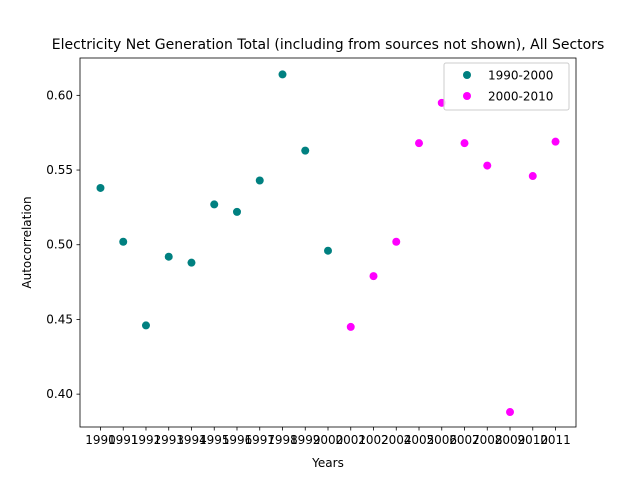 The image size is (640, 485). Describe the element at coordinates (168, 440) in the screenshot. I see `x-tick-label: 1993` at that location.